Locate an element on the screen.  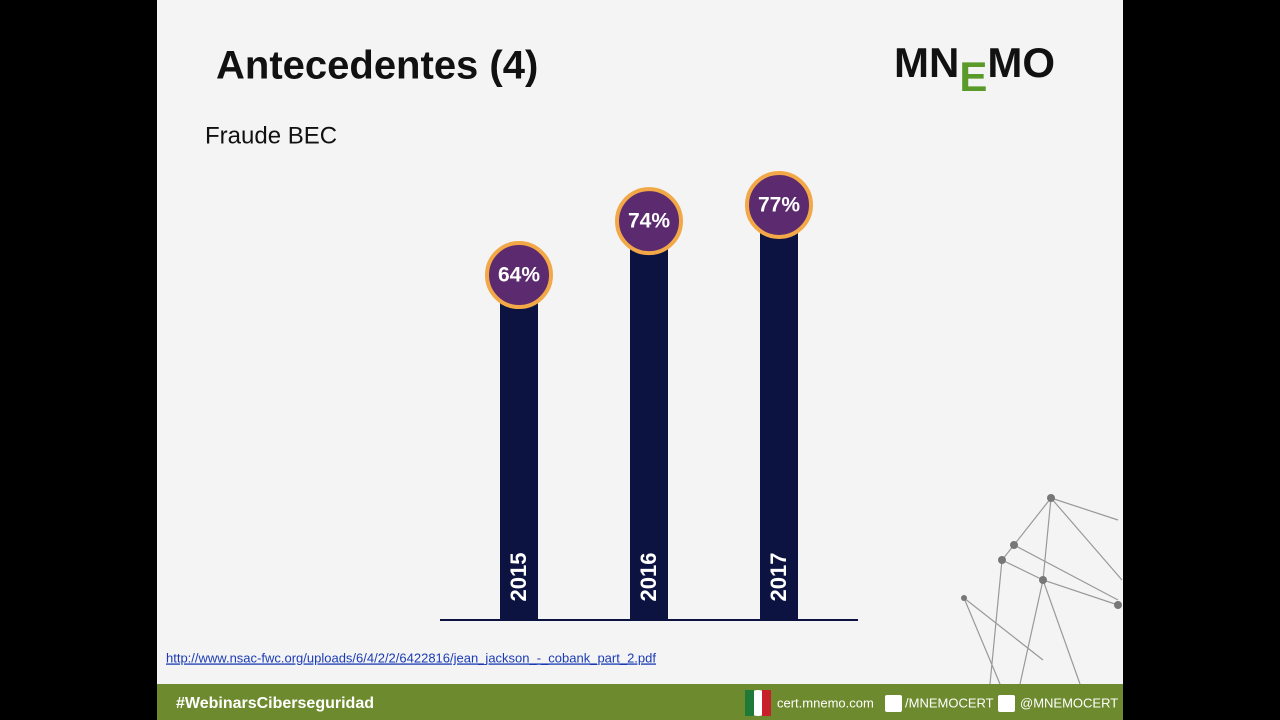
facebook-icon is located at coordinates (893, 703).